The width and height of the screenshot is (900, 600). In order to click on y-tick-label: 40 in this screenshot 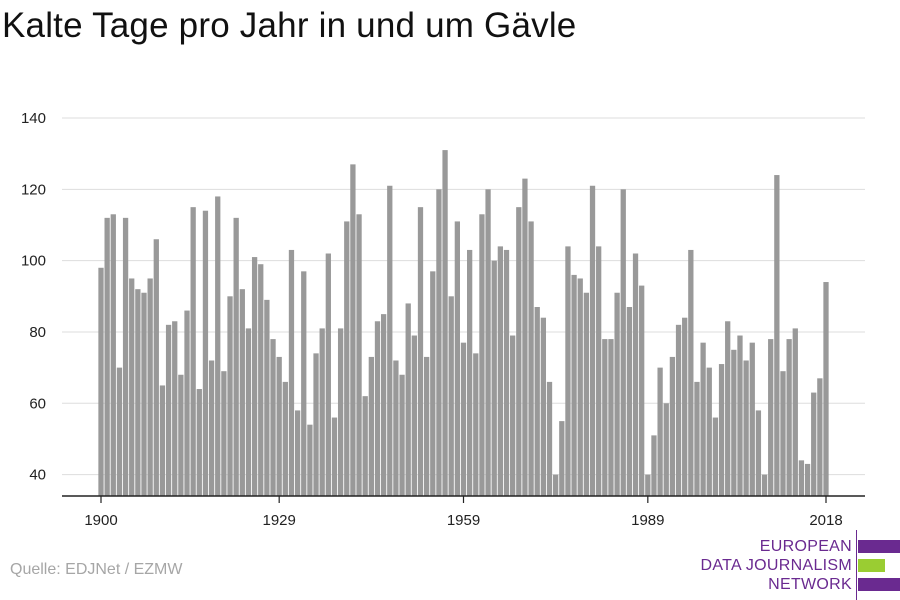, I will do `click(37, 475)`.